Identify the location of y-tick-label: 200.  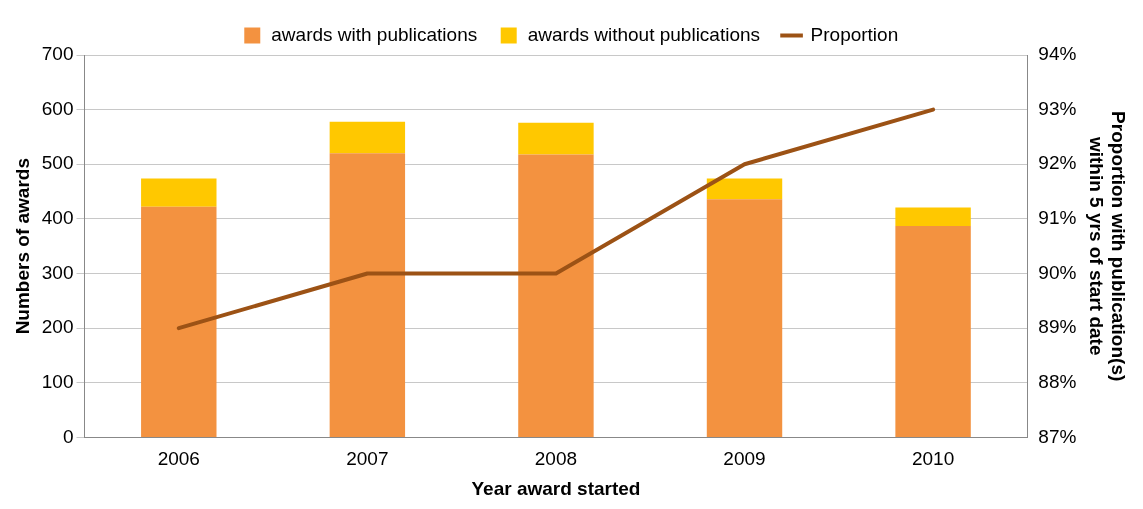
(57, 327).